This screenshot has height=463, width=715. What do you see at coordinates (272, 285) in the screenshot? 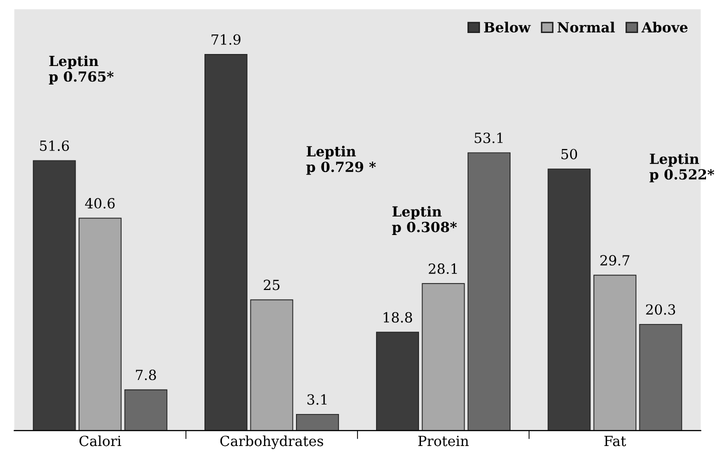
I see `data-label: 25` at bounding box center [272, 285].